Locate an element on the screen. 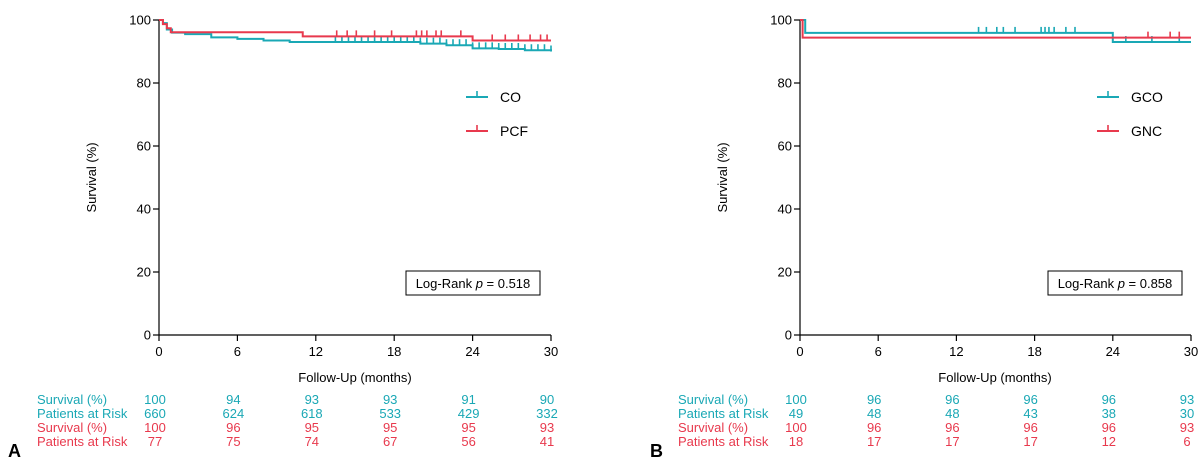  risk-cell: 332 is located at coordinates (547, 413).